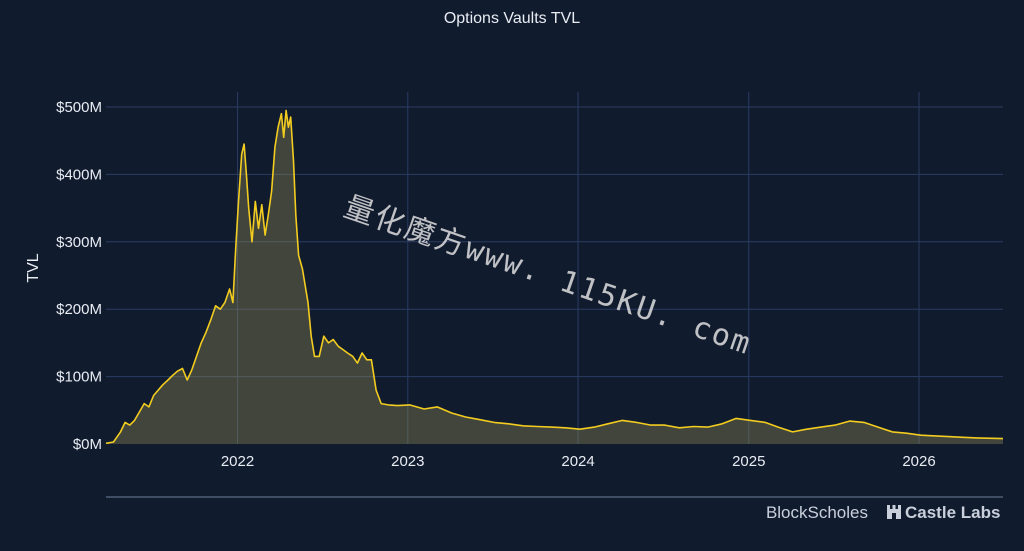  What do you see at coordinates (79, 174) in the screenshot?
I see `y-tick-label: $400M` at bounding box center [79, 174].